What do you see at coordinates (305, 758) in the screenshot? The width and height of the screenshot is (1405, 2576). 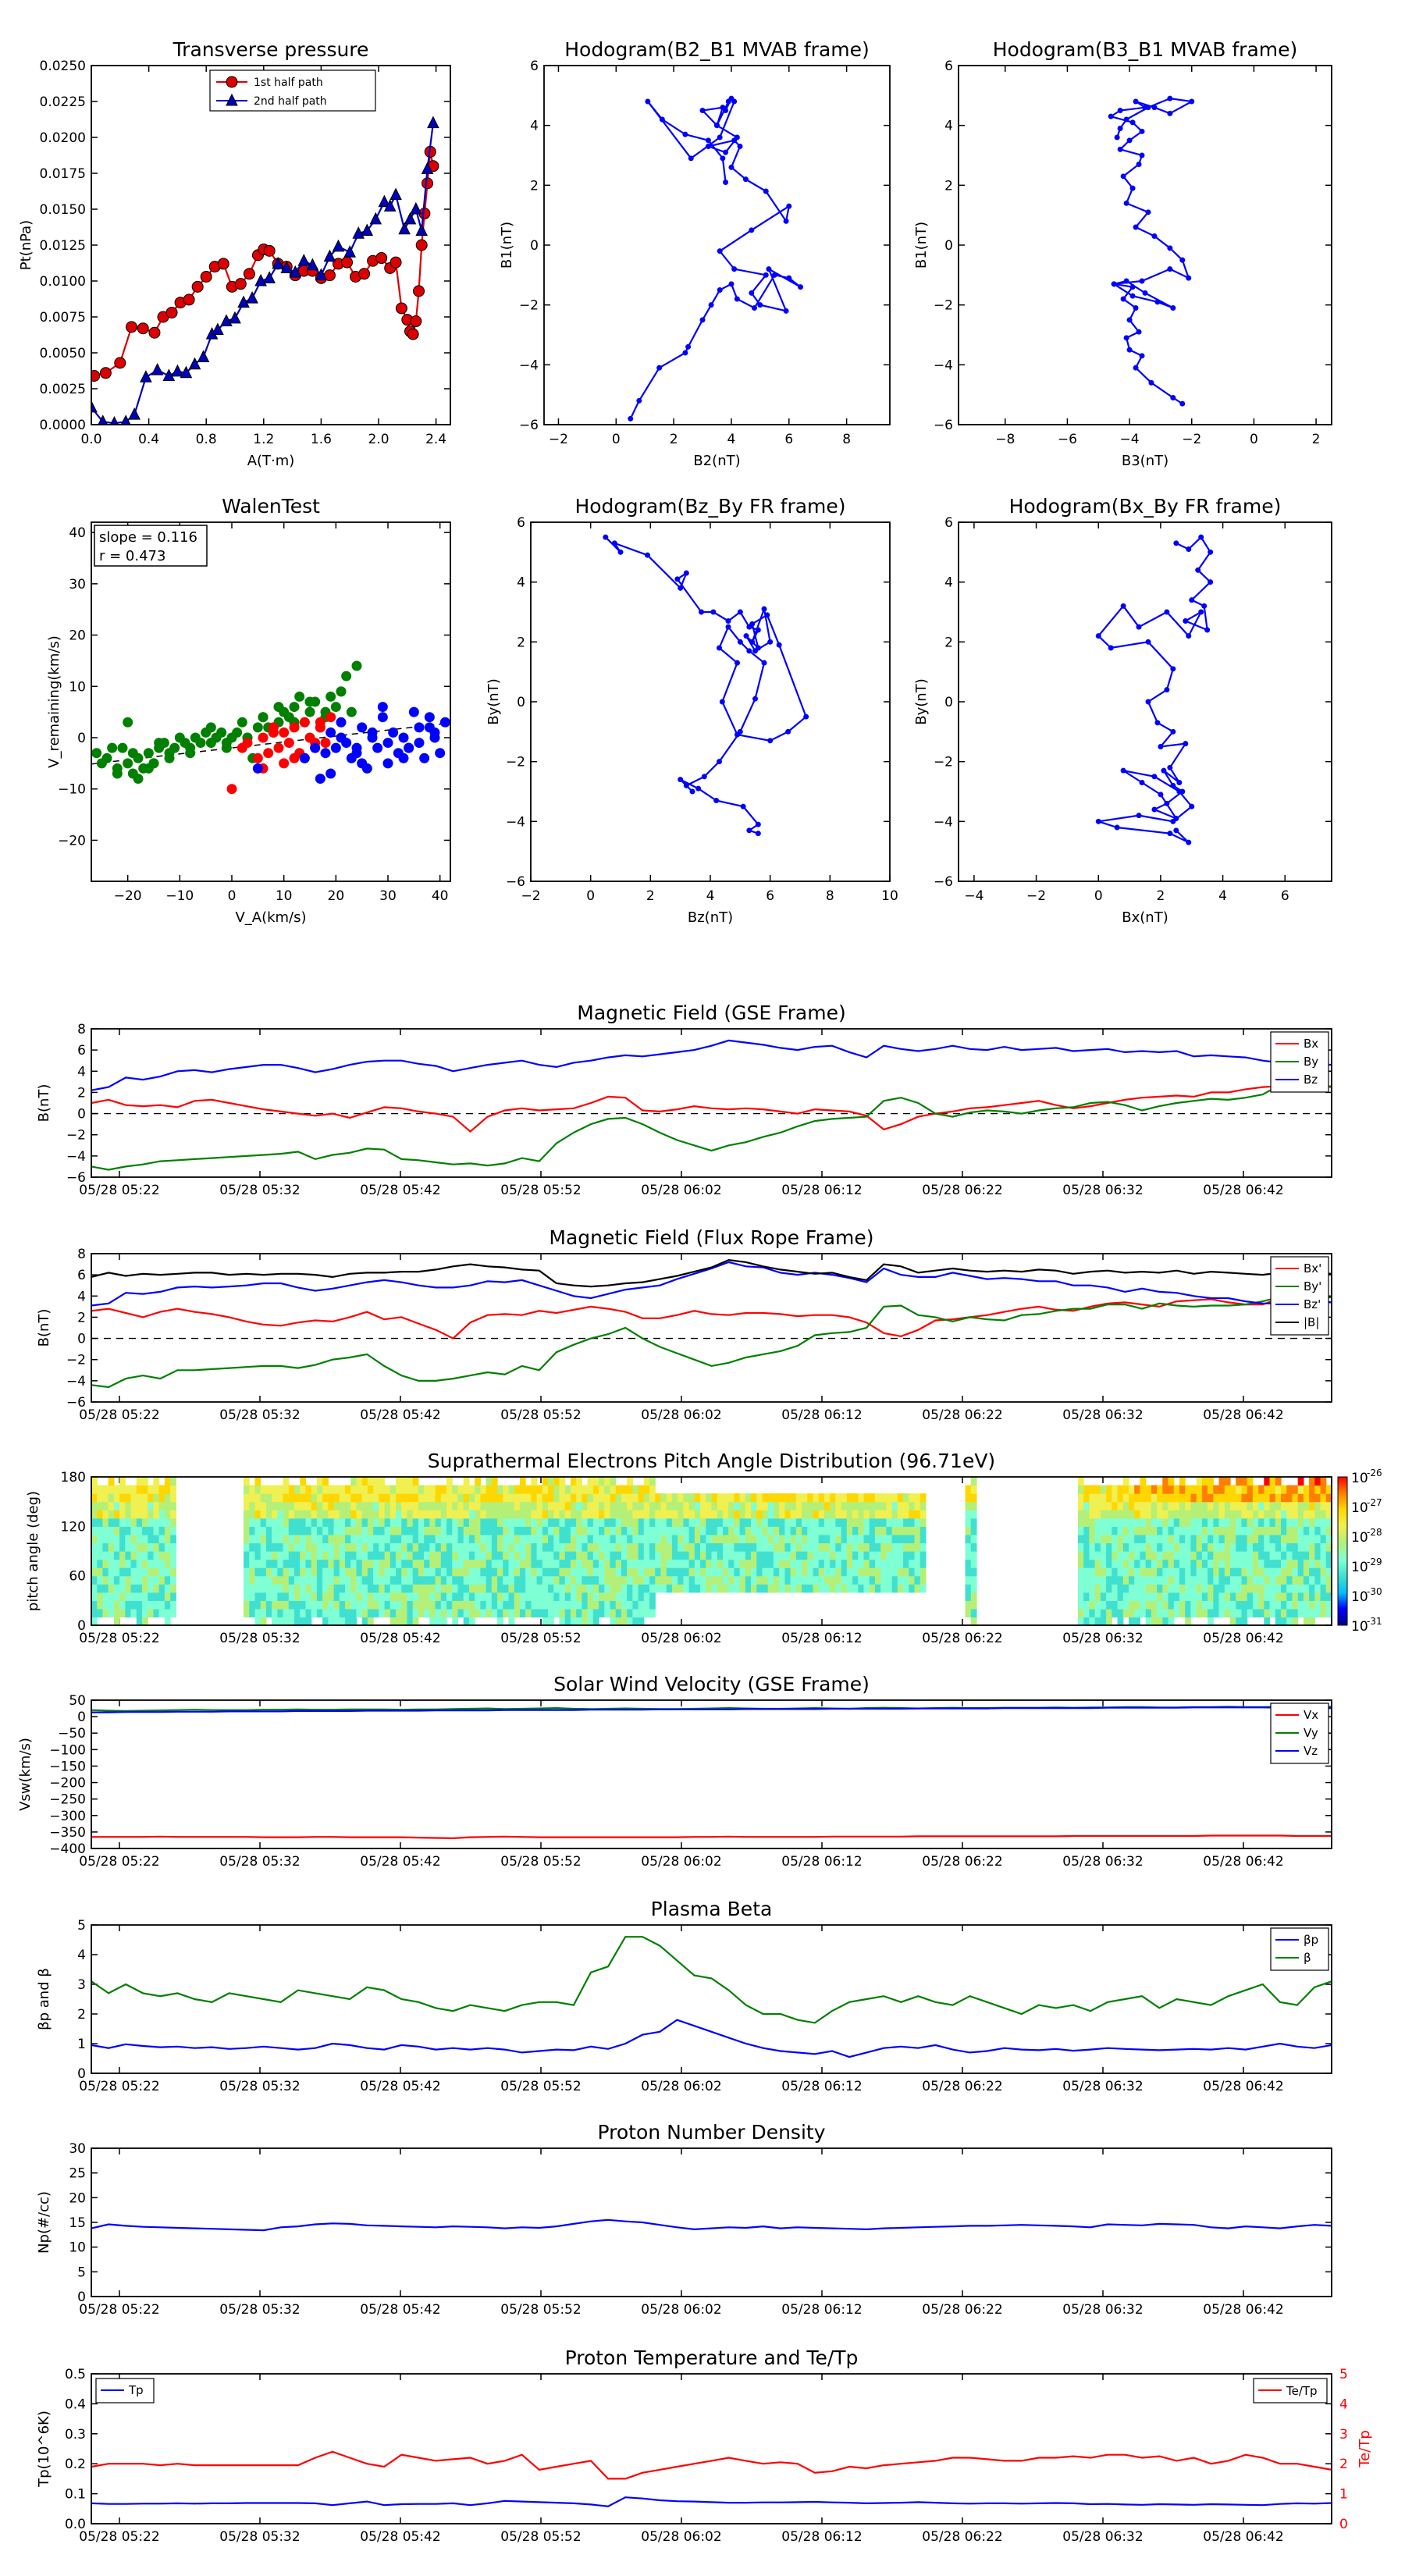 I see `scatter-point` at bounding box center [305, 758].